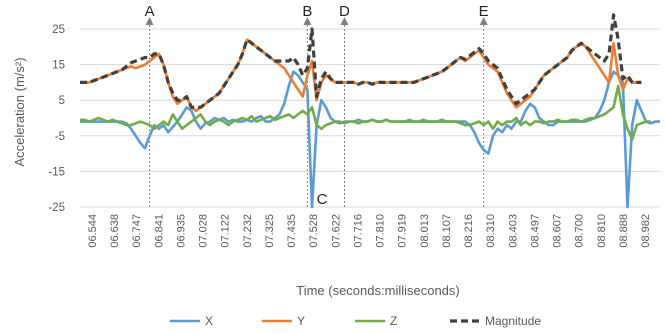 Image resolution: width=665 pixels, height=334 pixels. Describe the element at coordinates (403, 231) in the screenshot. I see `x-tick-label: 07.919` at that location.